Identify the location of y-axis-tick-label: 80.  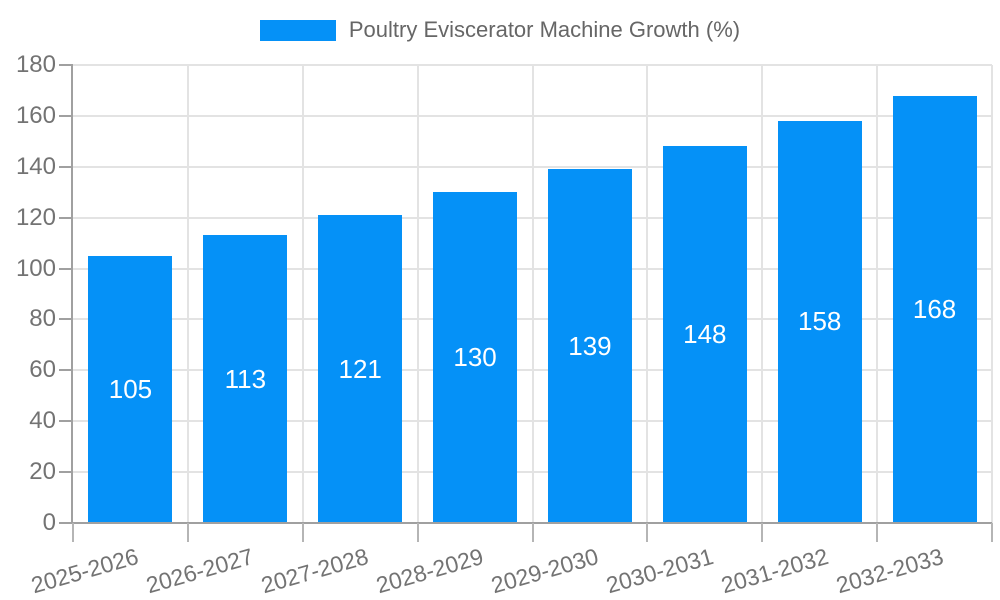
(42, 319).